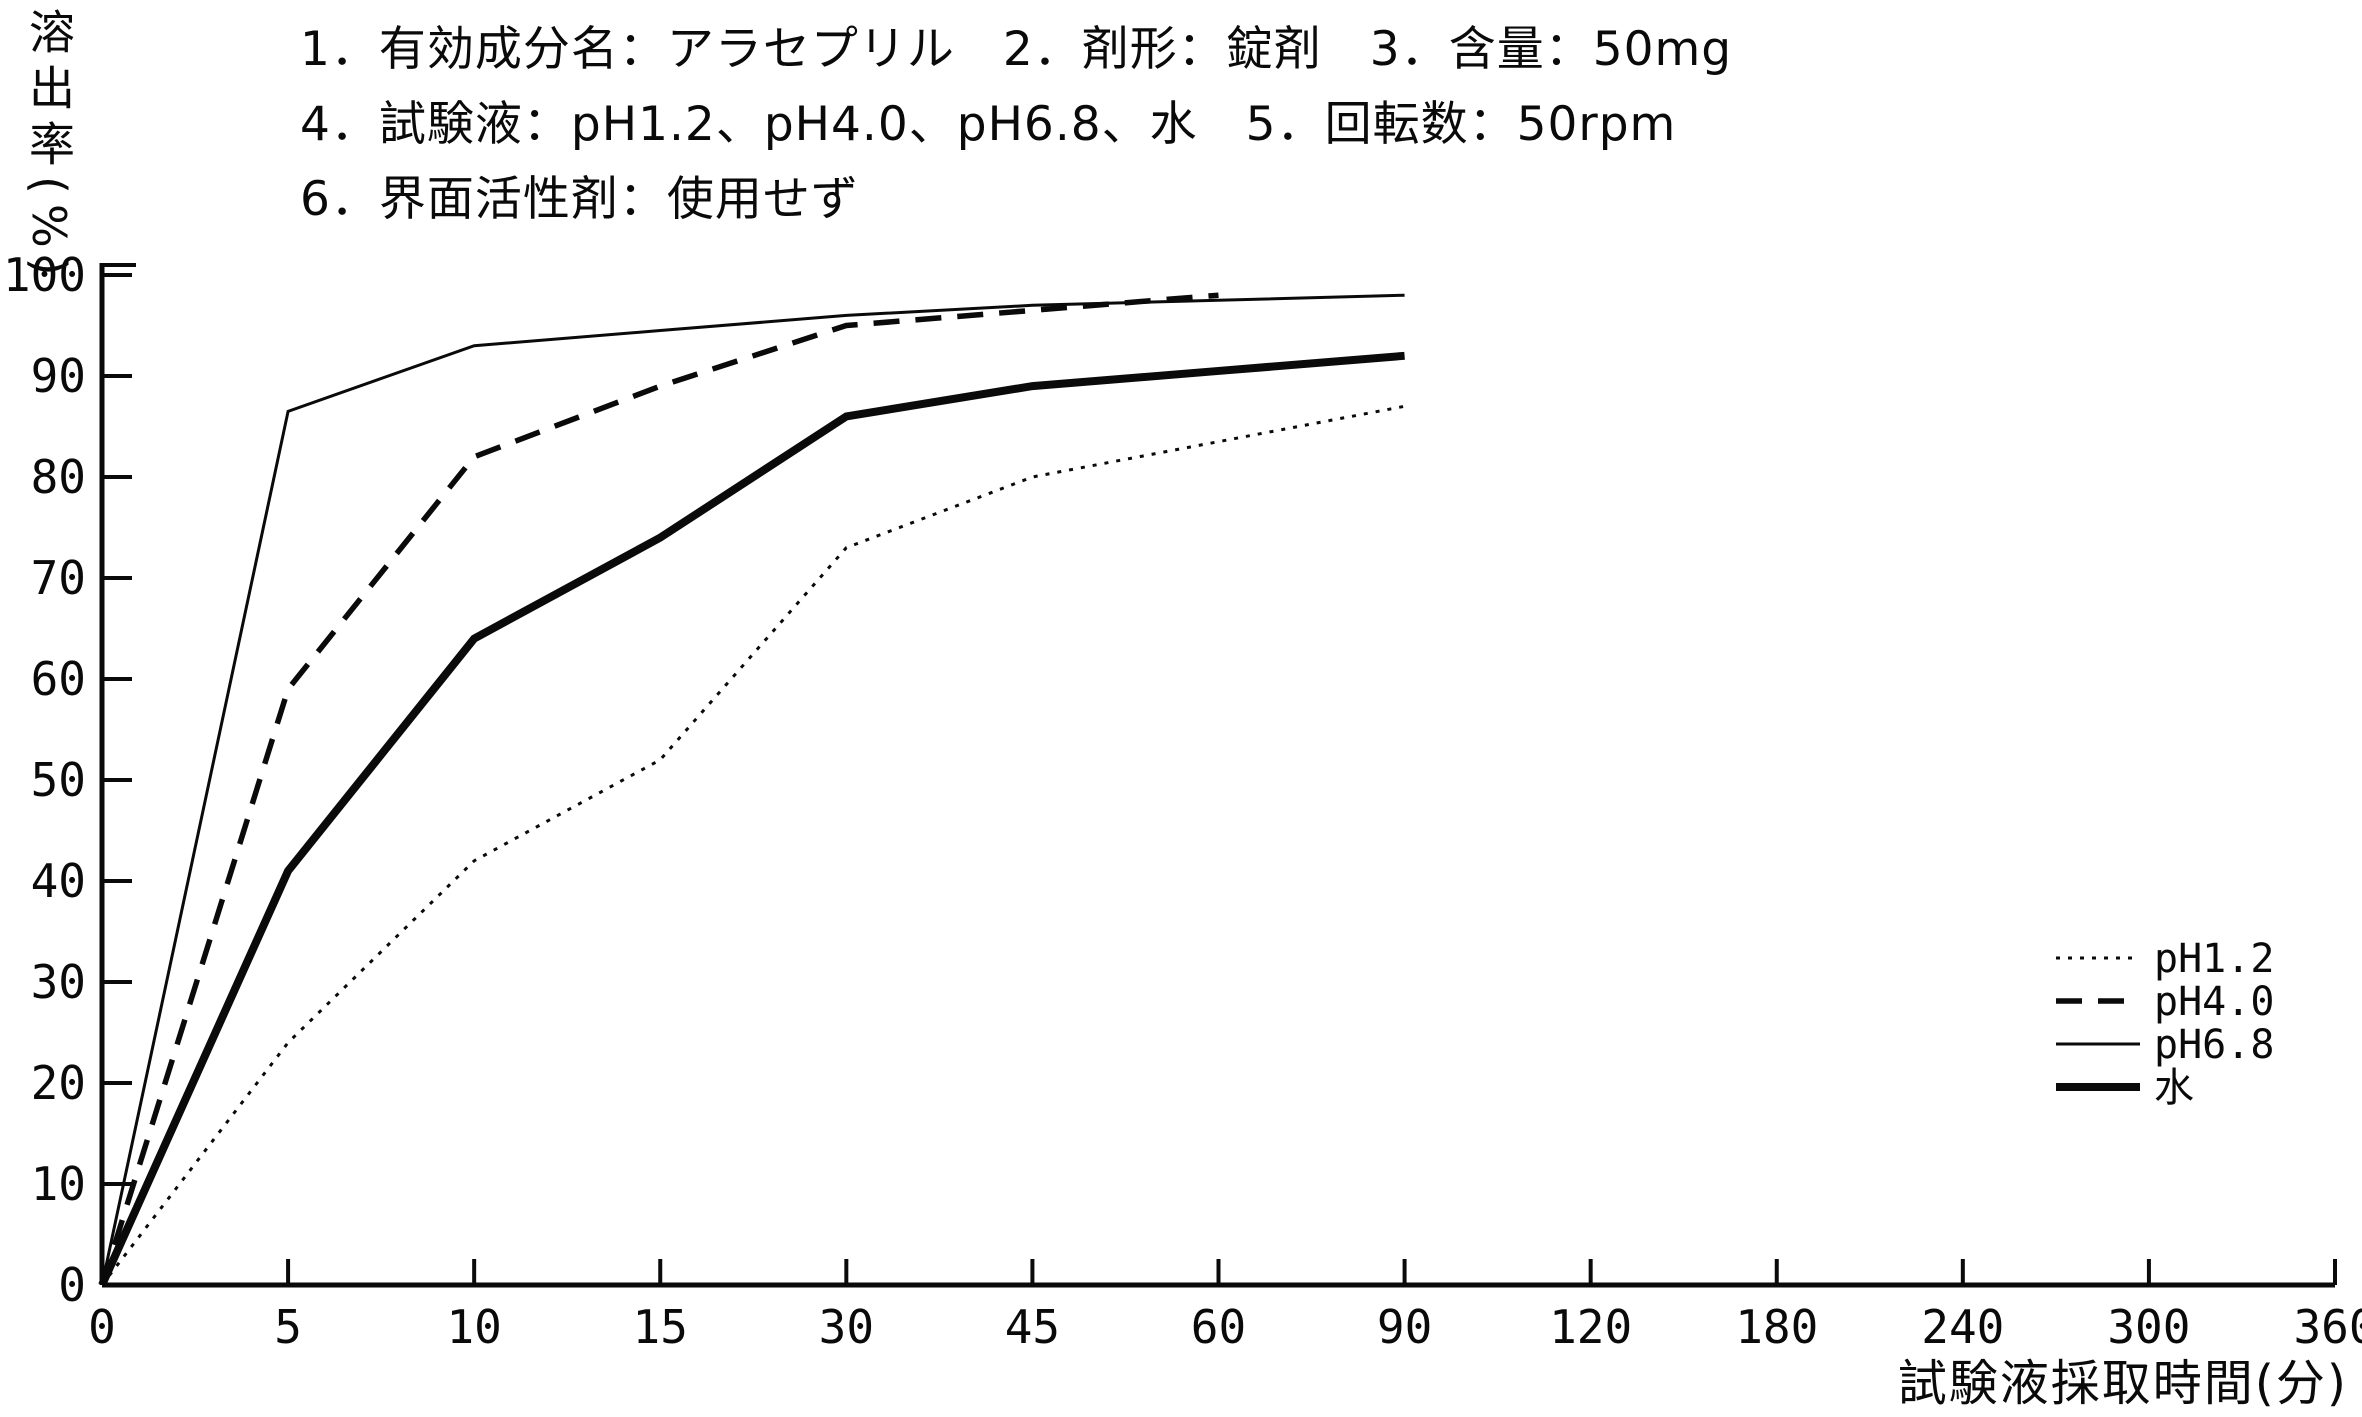 Image resolution: width=2362 pixels, height=1417 pixels. I want to click on y-tick-label: 40, so click(58, 881).